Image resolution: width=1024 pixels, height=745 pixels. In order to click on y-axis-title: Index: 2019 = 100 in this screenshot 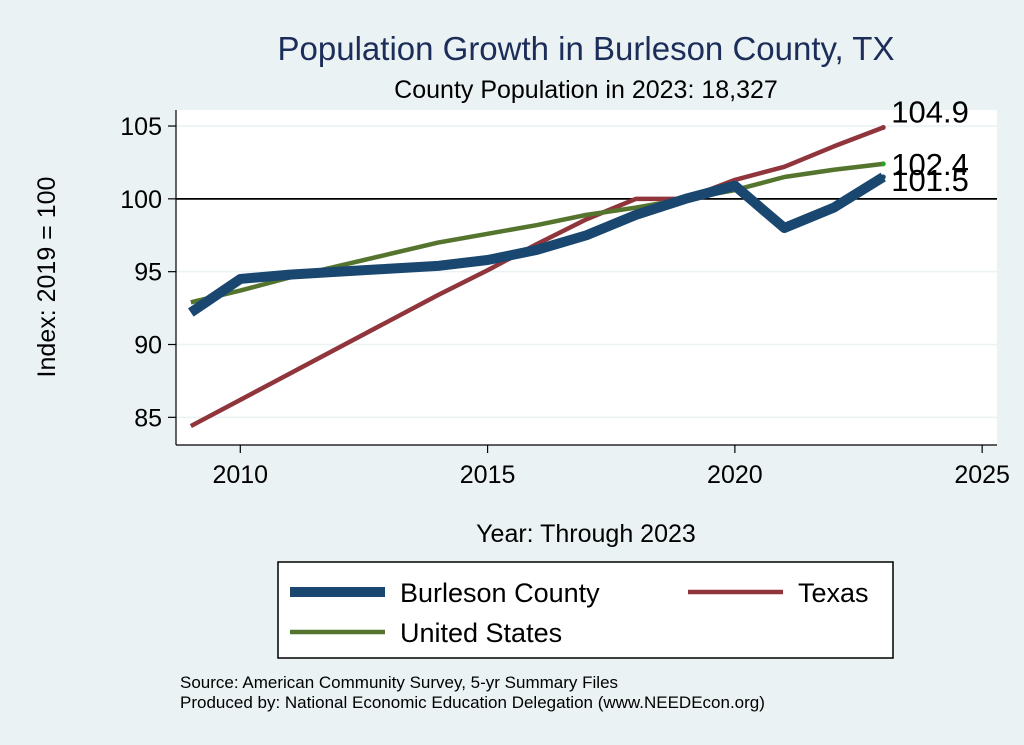, I will do `click(47, 277)`.